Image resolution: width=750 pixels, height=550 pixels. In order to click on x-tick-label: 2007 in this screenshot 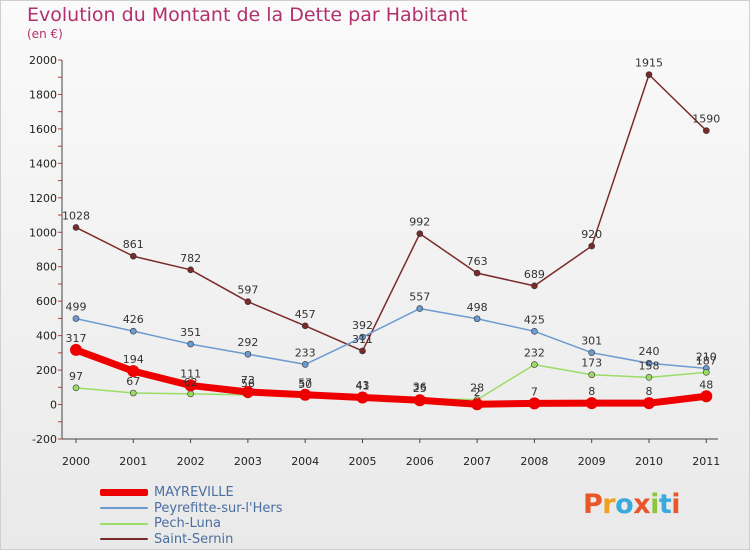, I will do `click(477, 461)`.